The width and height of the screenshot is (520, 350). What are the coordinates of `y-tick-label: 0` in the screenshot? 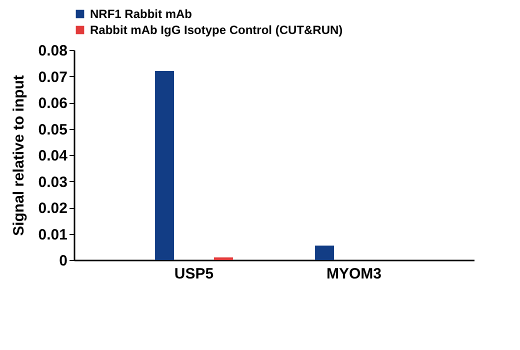 It's located at (63, 261).